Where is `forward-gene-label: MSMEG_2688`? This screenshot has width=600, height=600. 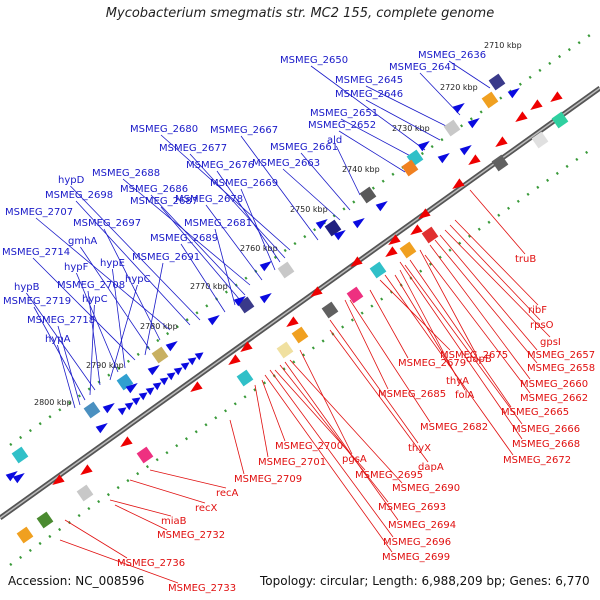 forward-gene-label: MSMEG_2688 is located at coordinates (126, 173).